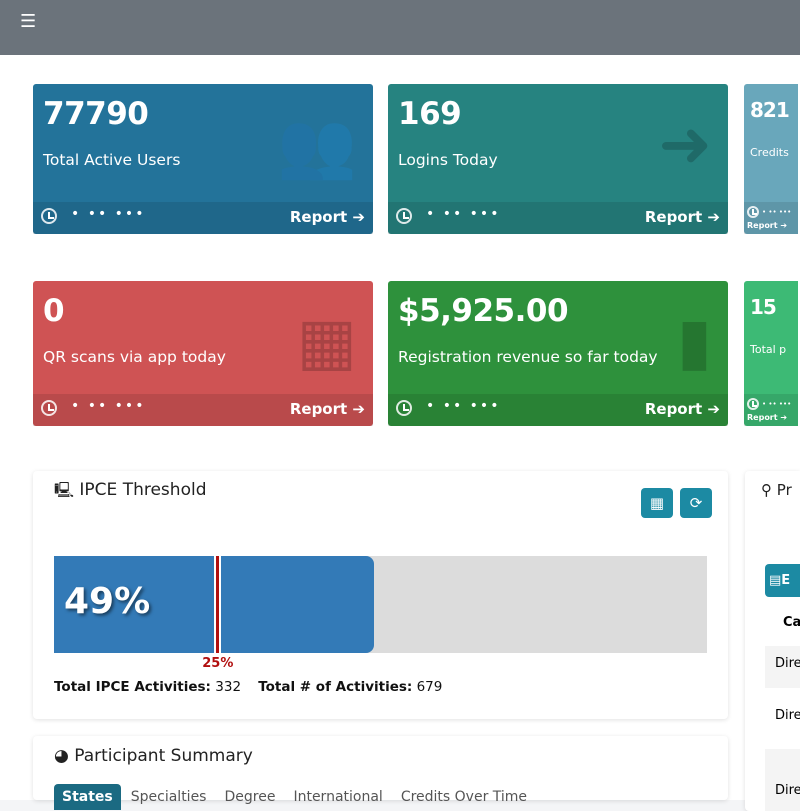 This screenshot has width=800, height=811. What do you see at coordinates (775, 580) in the screenshot?
I see `file-excel-icon: ▤` at bounding box center [775, 580].